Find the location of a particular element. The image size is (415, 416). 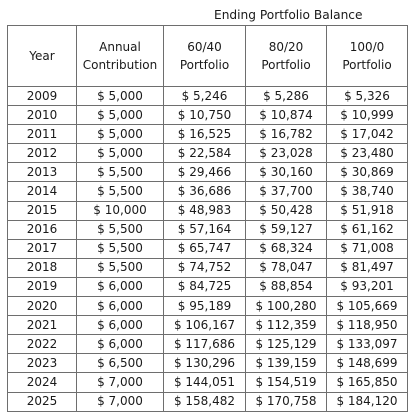

table-row: 2013 $ 5,500 $ 29,466 $ 30,160 $ 30,869 is located at coordinates (207, 172).